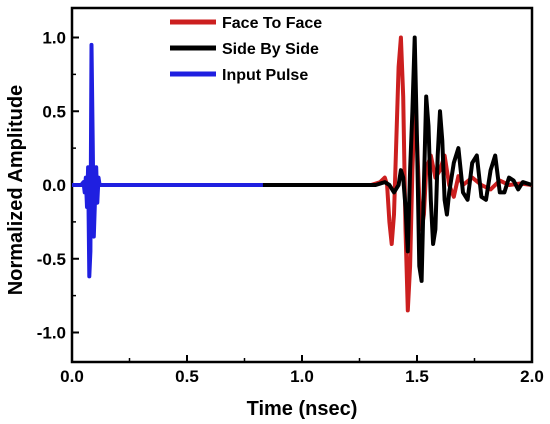 The width and height of the screenshot is (550, 424). What do you see at coordinates (54, 111) in the screenshot?
I see `y-tick-label: 0.5` at bounding box center [54, 111].